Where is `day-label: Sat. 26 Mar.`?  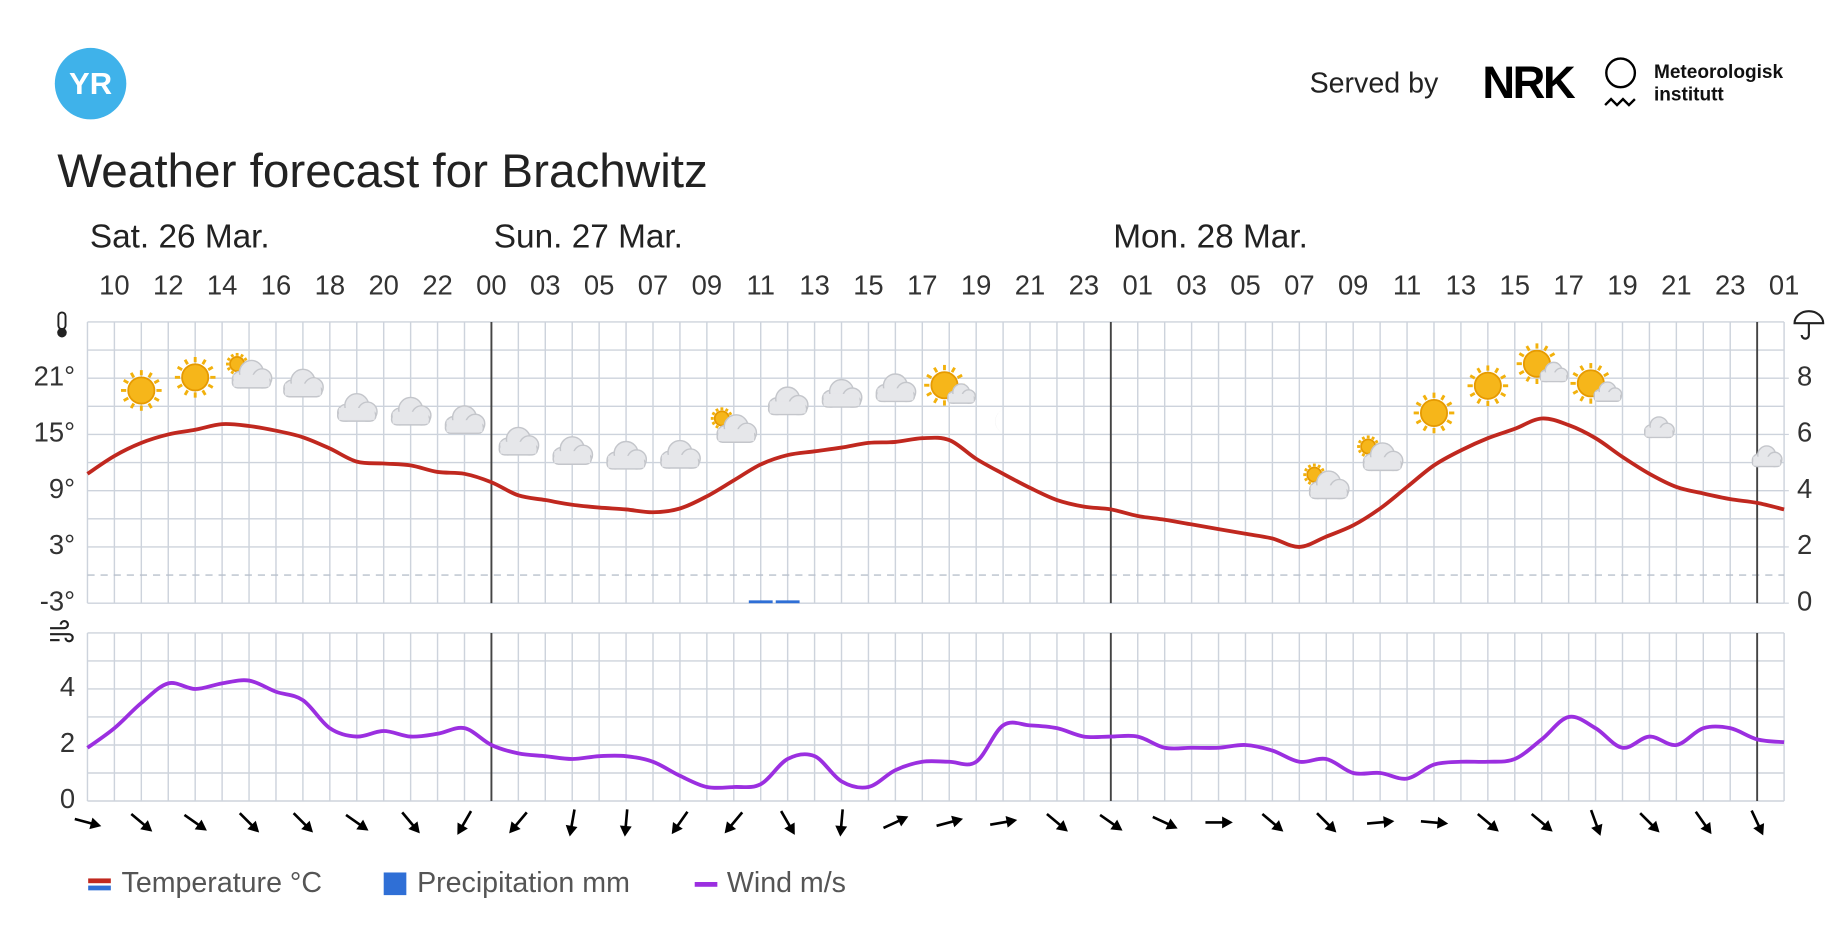
day-label: Sat. 26 Mar. is located at coordinates (180, 236).